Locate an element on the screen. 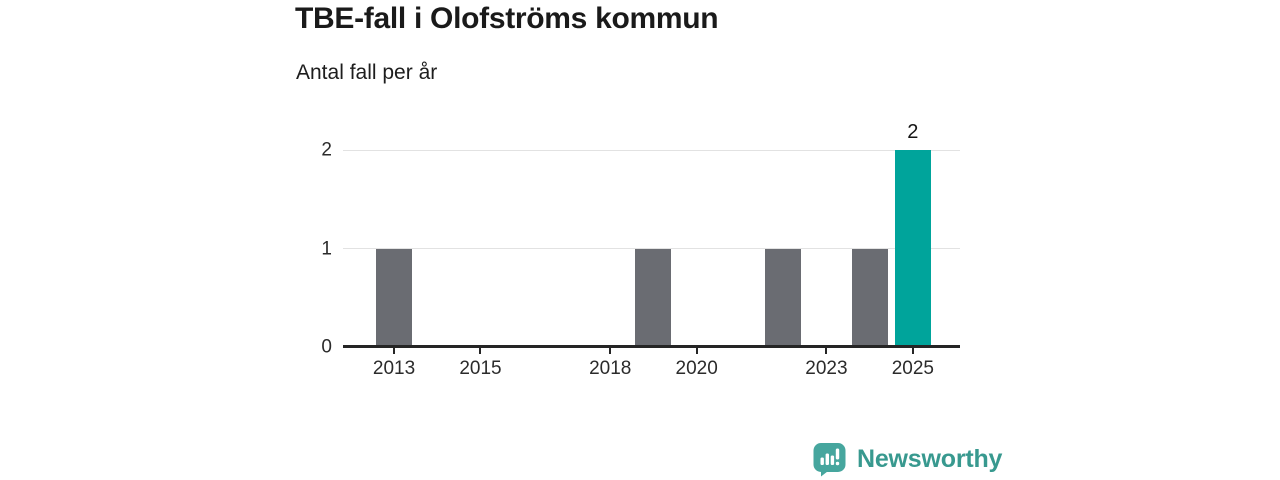 The height and width of the screenshot is (480, 1280). newsworthy-logo: Newsworthy is located at coordinates (906, 459).